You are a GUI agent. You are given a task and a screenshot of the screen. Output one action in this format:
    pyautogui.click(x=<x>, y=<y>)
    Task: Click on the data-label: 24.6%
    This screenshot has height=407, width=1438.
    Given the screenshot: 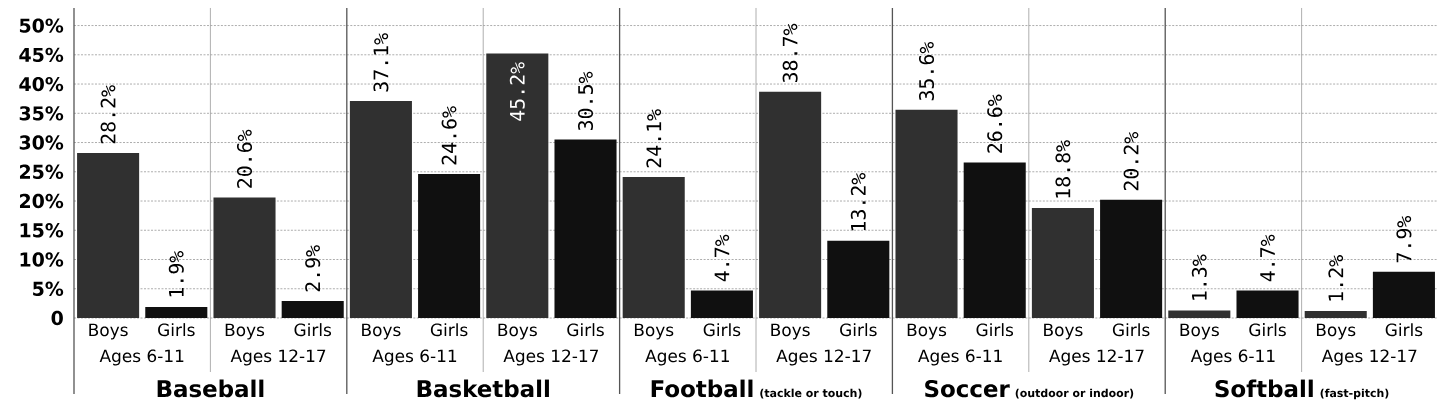 What is the action you would take?
    pyautogui.click(x=449, y=135)
    